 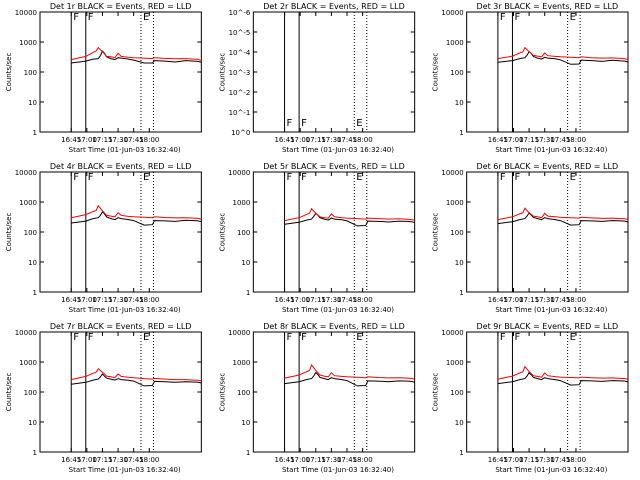 I want to click on y-tick-label: 10^-3, so click(x=240, y=73).